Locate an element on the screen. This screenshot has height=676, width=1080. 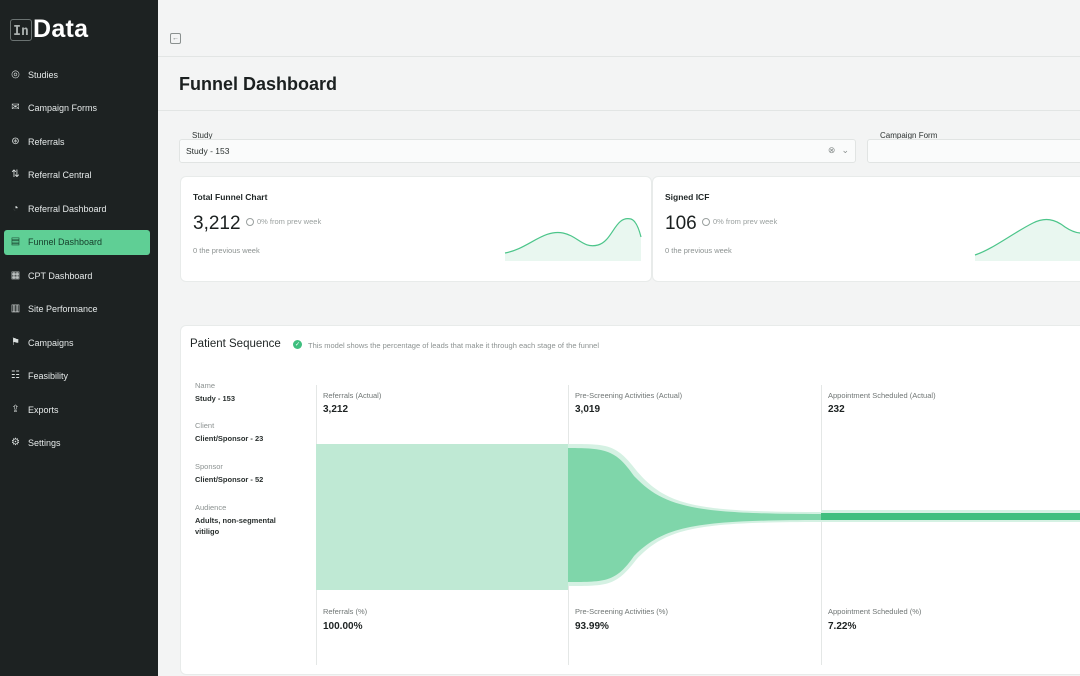
feasibility-icon: ☷ is located at coordinates (15, 375).